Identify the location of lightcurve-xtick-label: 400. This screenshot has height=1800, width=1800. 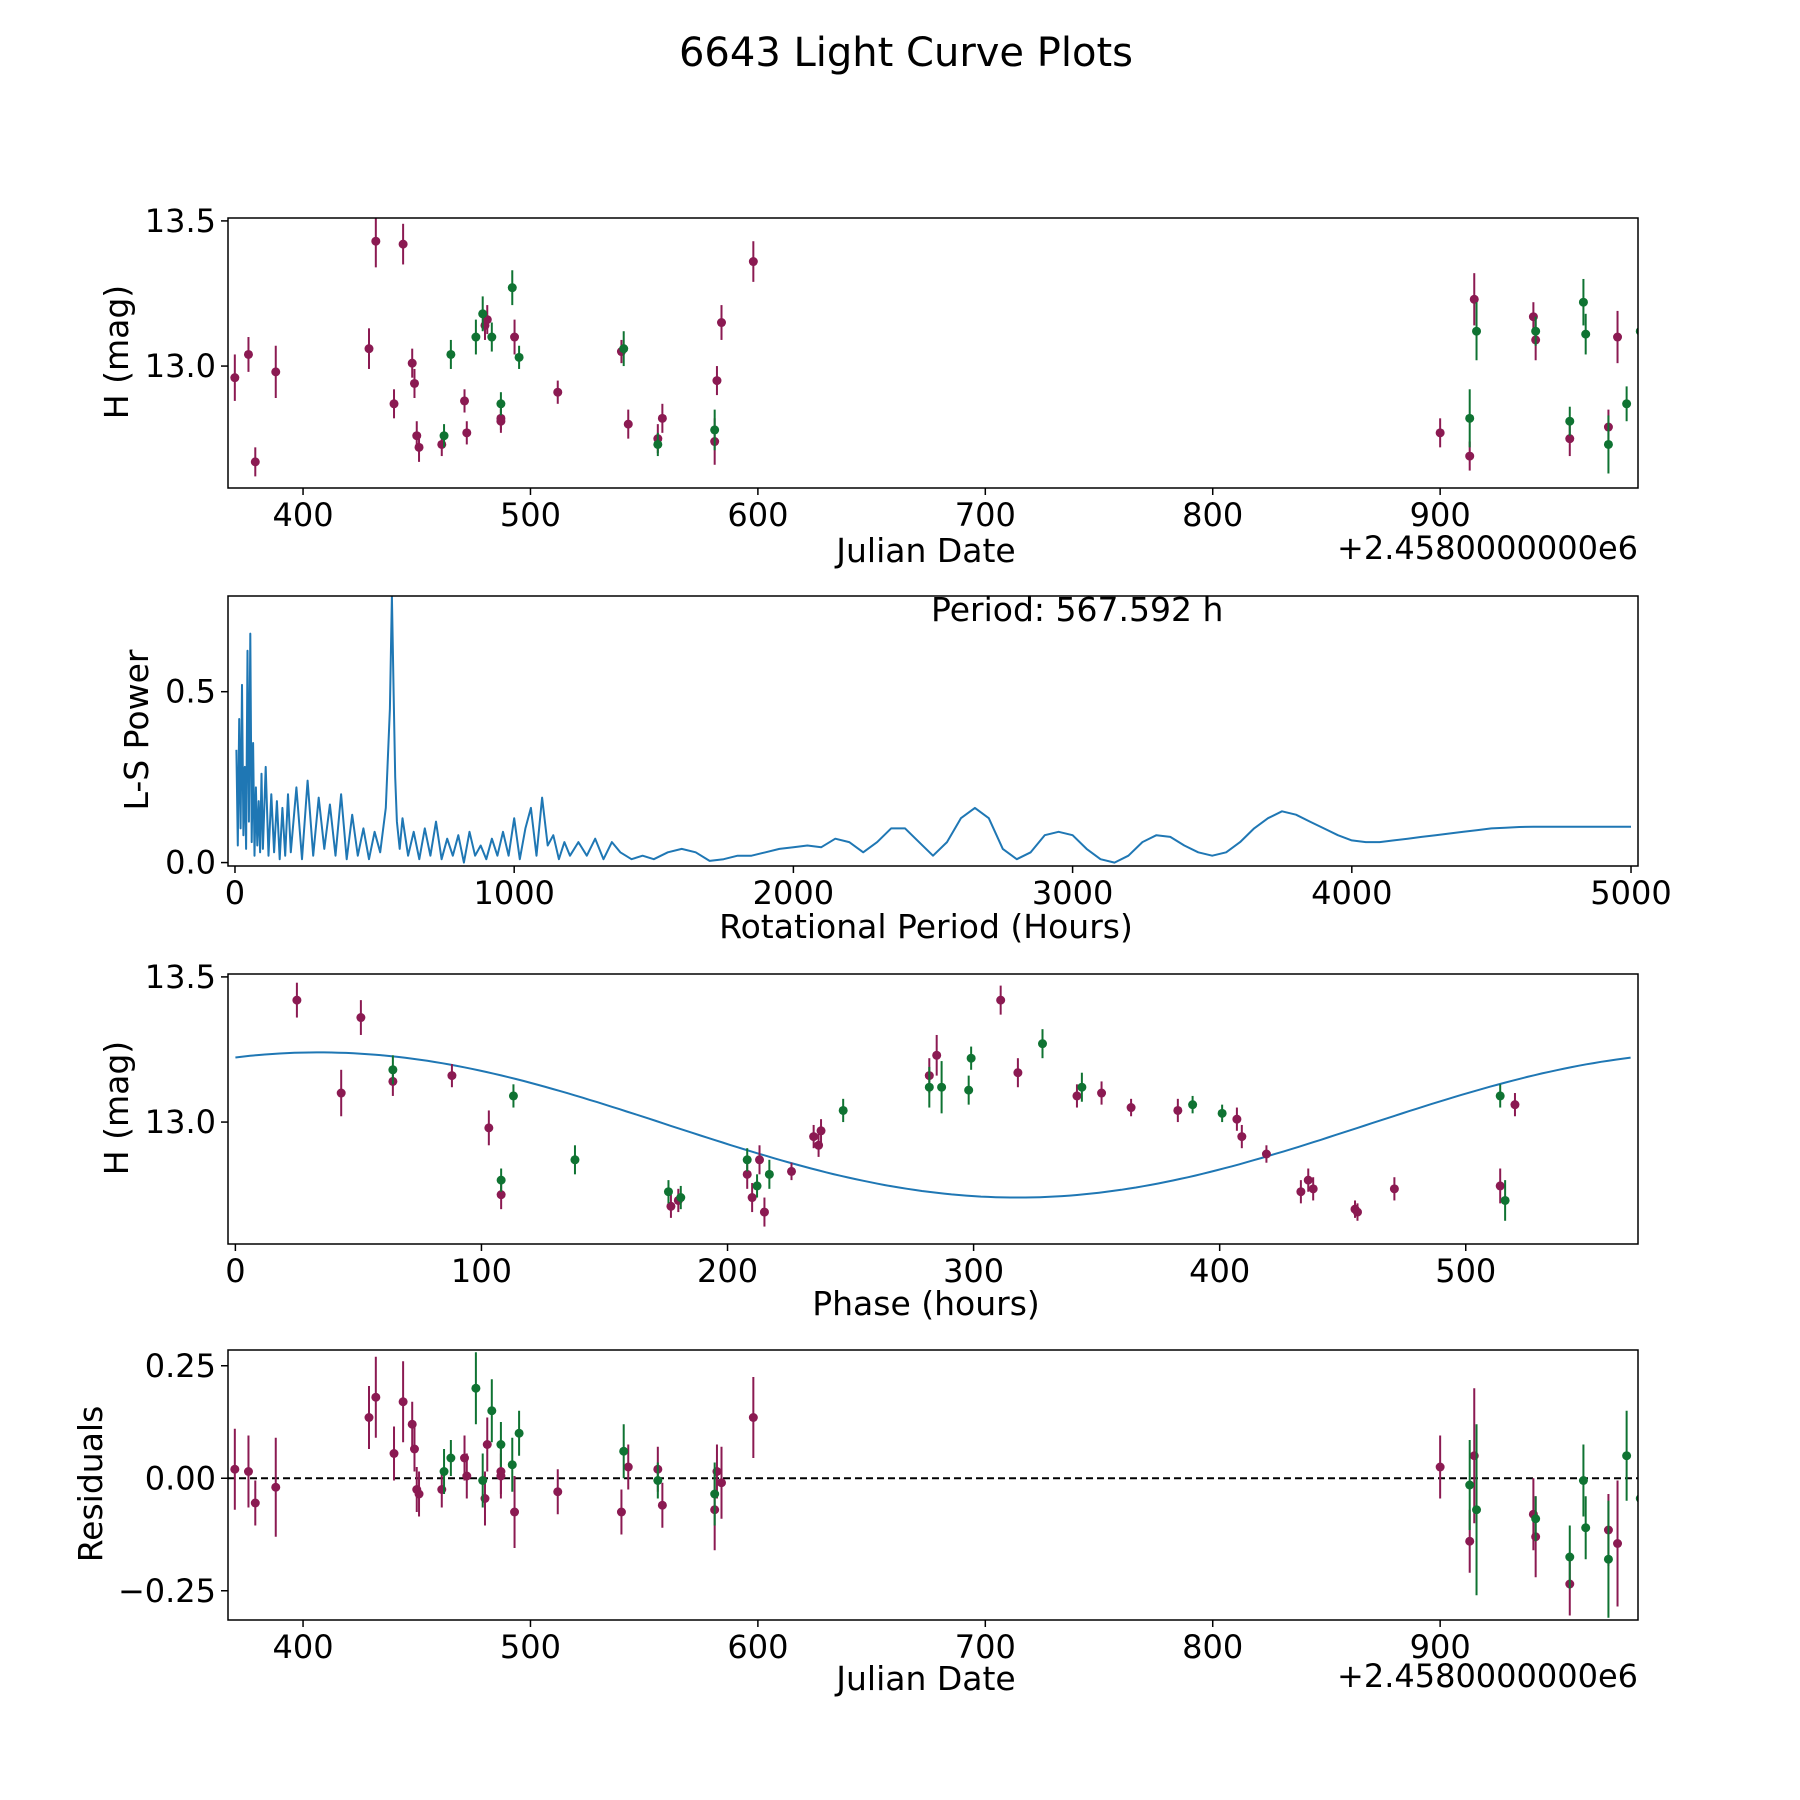
(303, 515).